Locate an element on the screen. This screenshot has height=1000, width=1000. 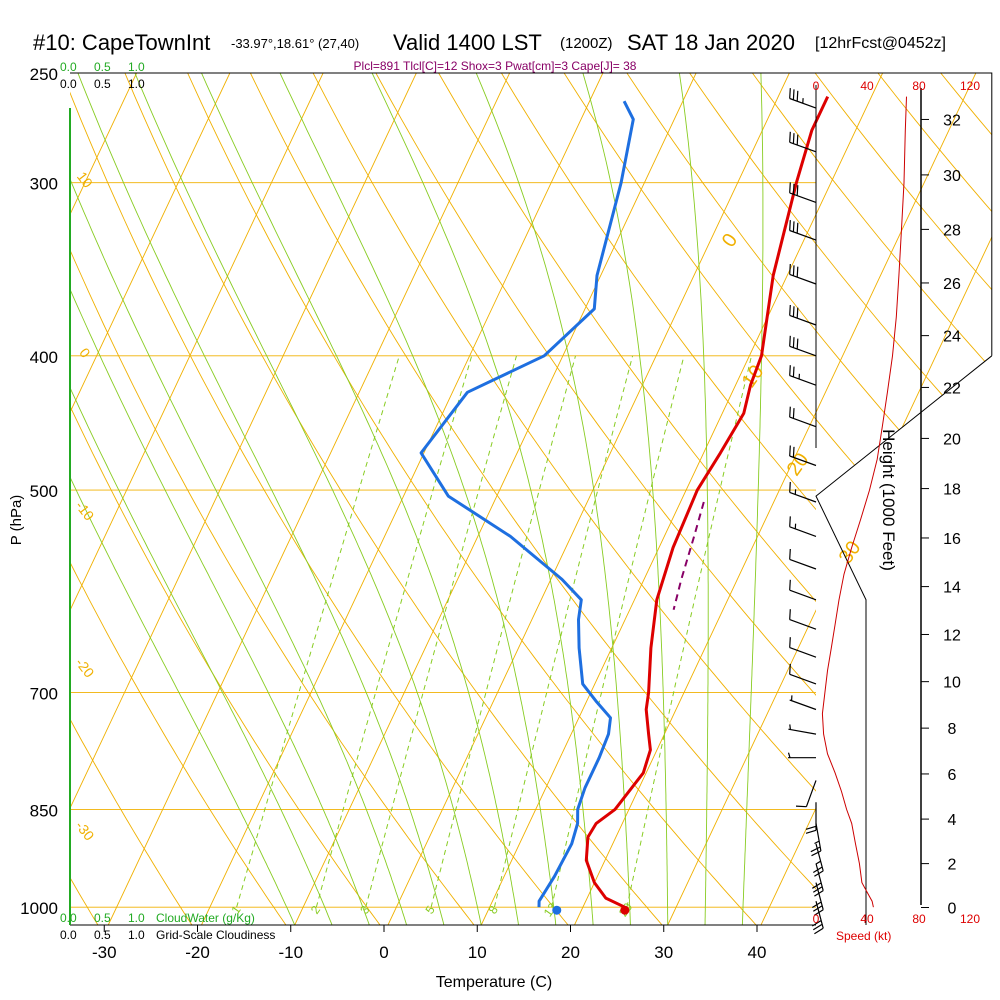
speed-tick-bottom: 40 is located at coordinates (867, 919).